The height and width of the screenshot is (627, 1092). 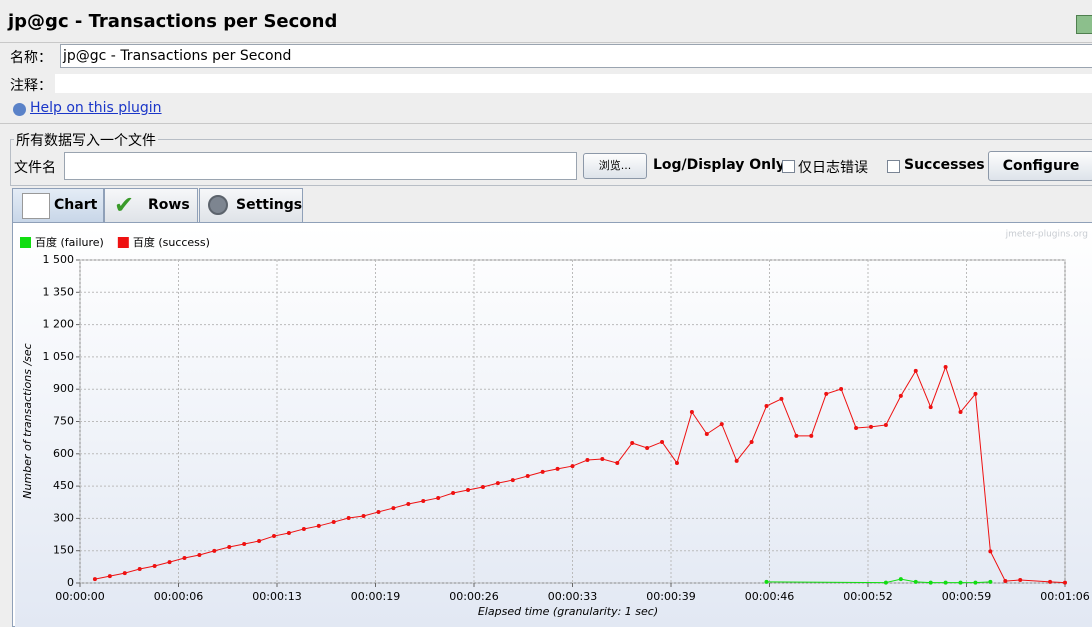 What do you see at coordinates (1040, 166) in the screenshot?
I see `configure-button: Configure` at bounding box center [1040, 166].